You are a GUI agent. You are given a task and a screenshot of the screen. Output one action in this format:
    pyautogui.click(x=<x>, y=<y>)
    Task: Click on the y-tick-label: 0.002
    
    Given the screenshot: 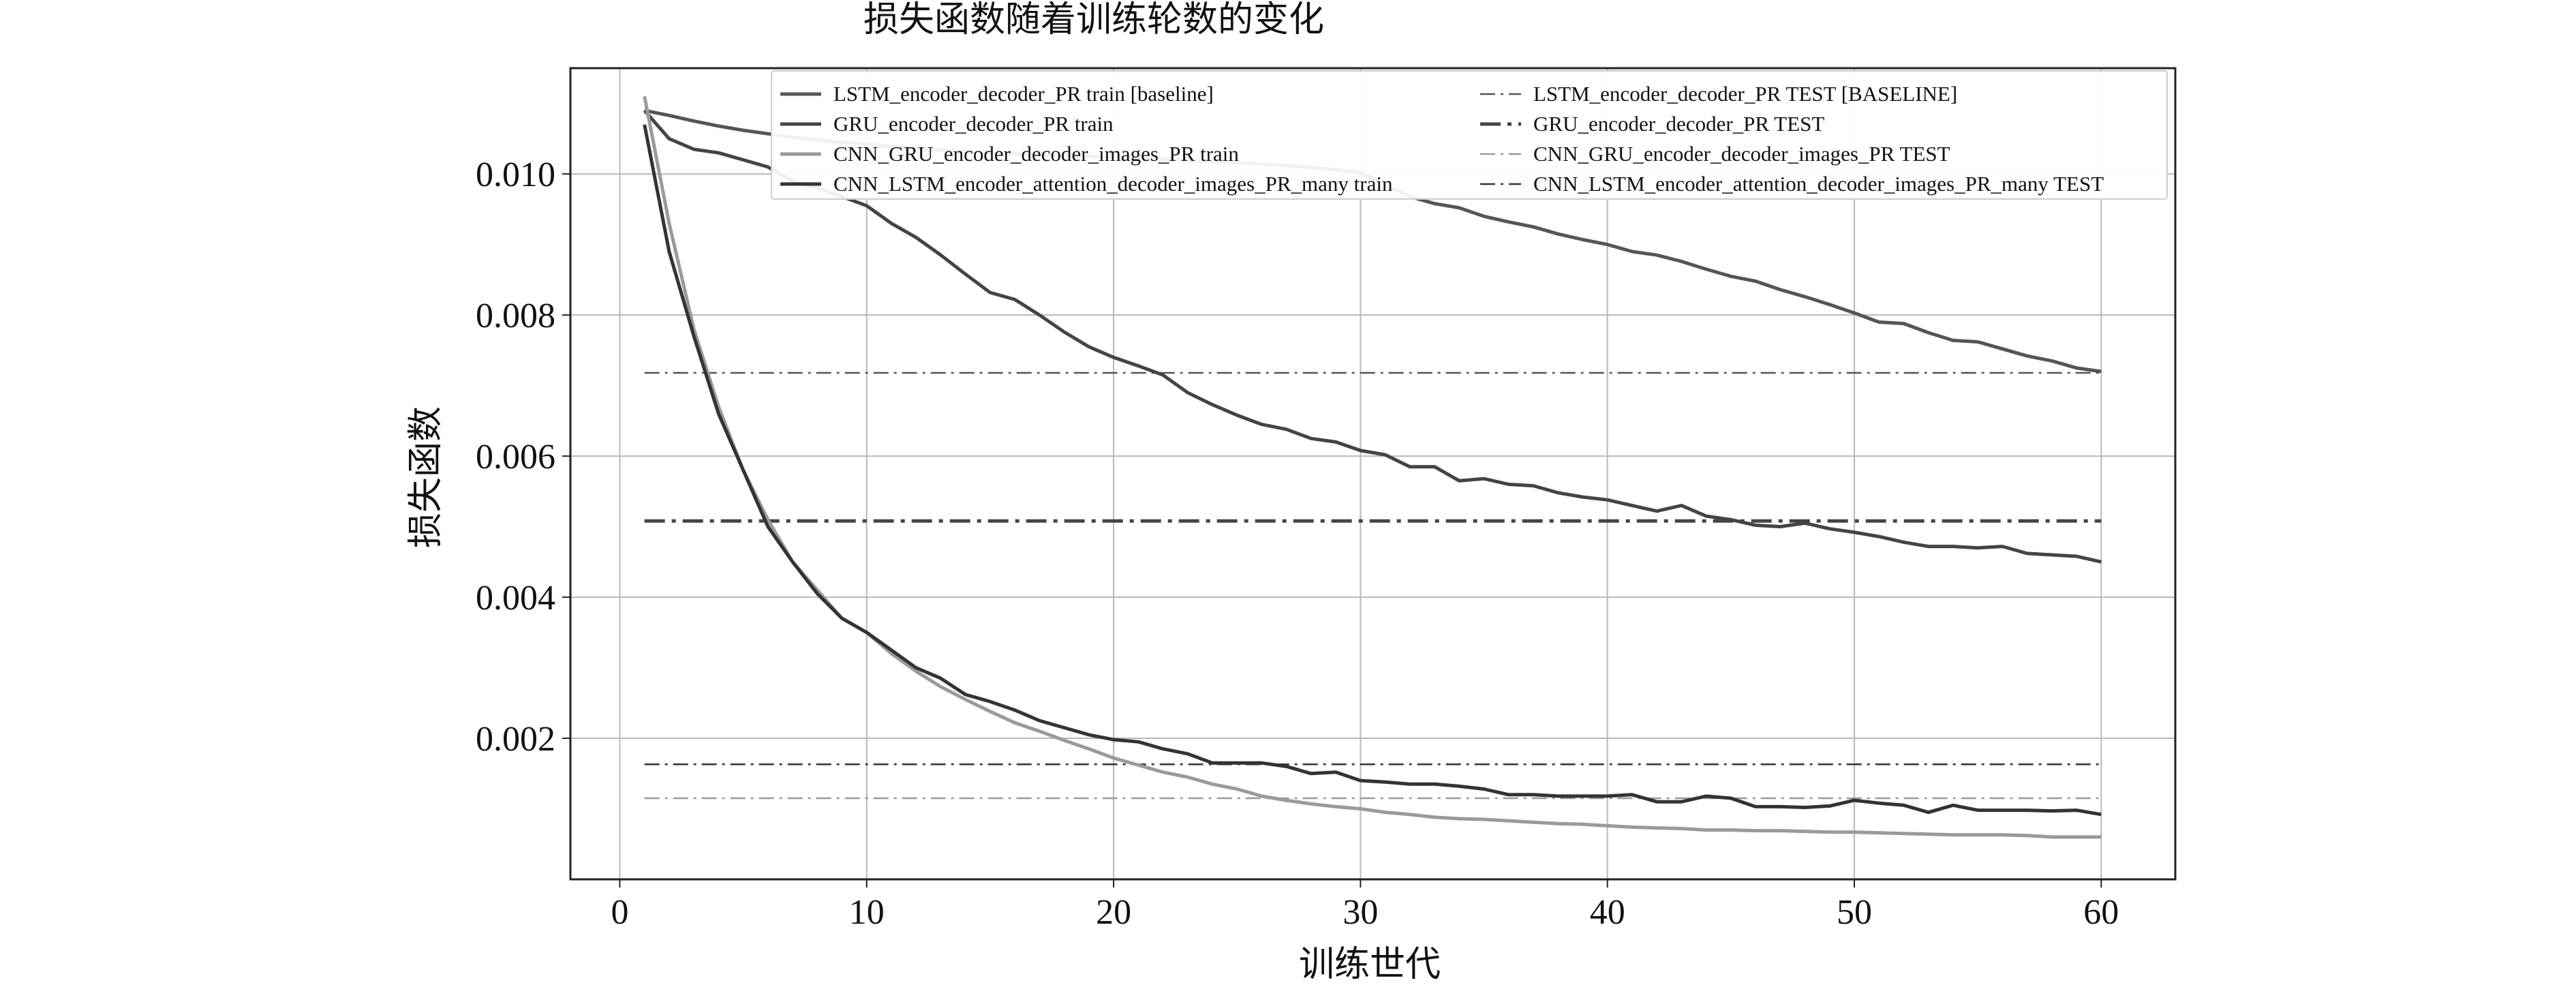 What is the action you would take?
    pyautogui.click(x=515, y=739)
    